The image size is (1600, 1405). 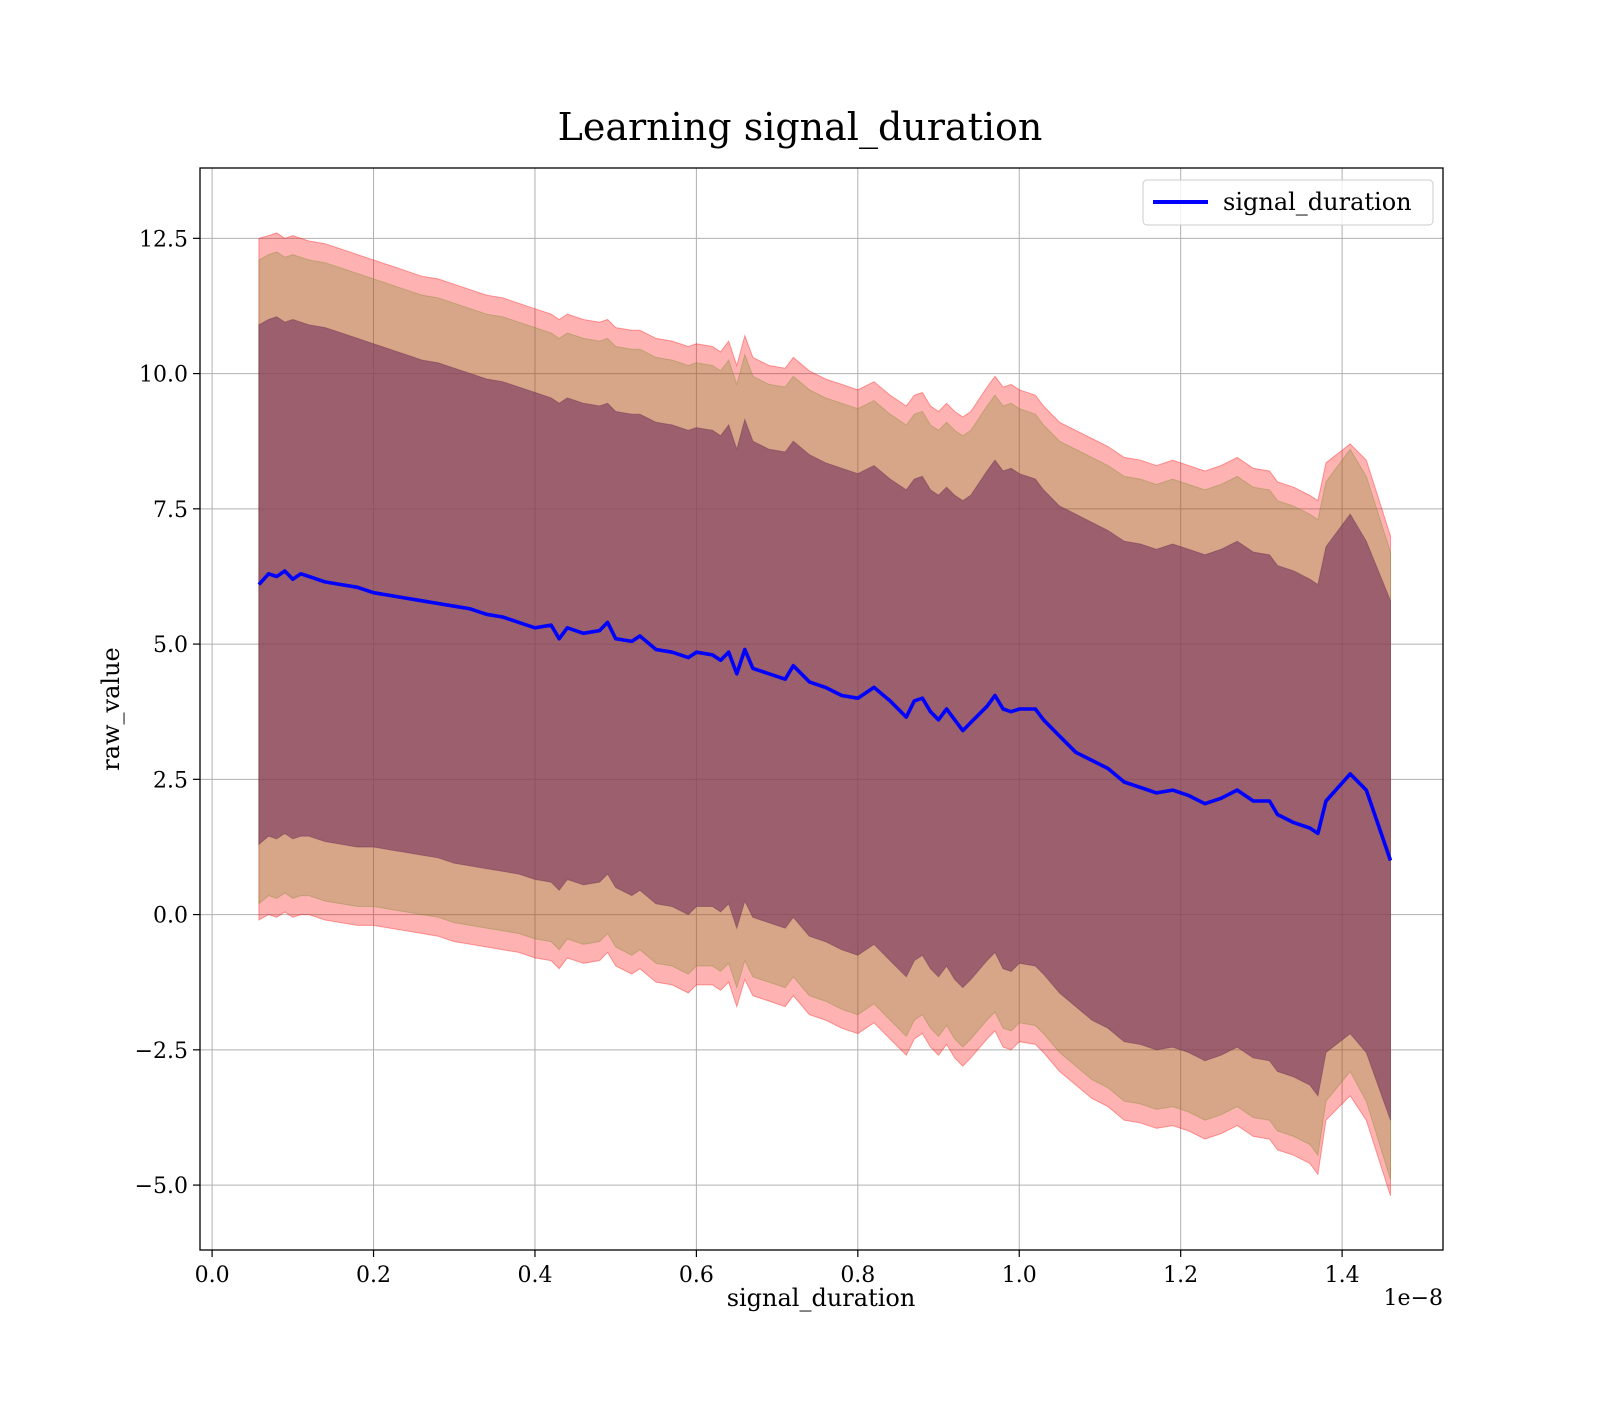 What do you see at coordinates (800, 127) in the screenshot?
I see `chart-title: Learning signal_duration` at bounding box center [800, 127].